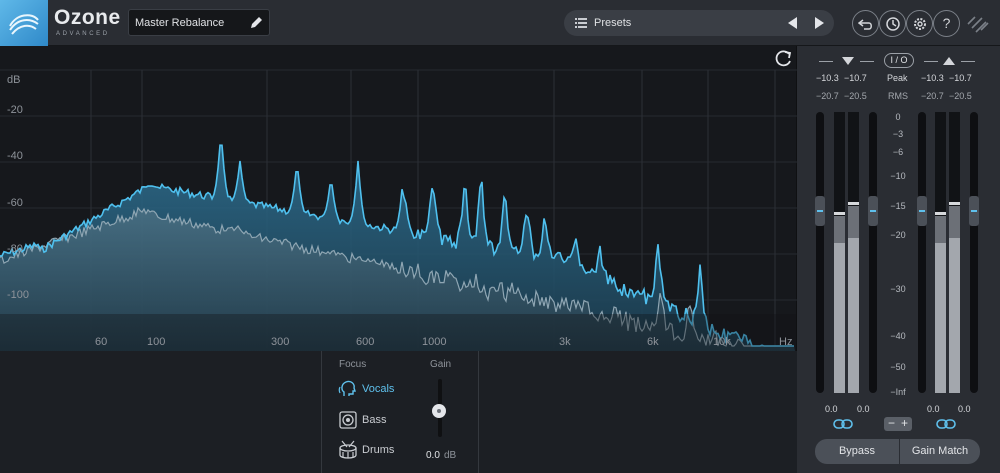  I want to click on peak-label: Peak, so click(897, 78).